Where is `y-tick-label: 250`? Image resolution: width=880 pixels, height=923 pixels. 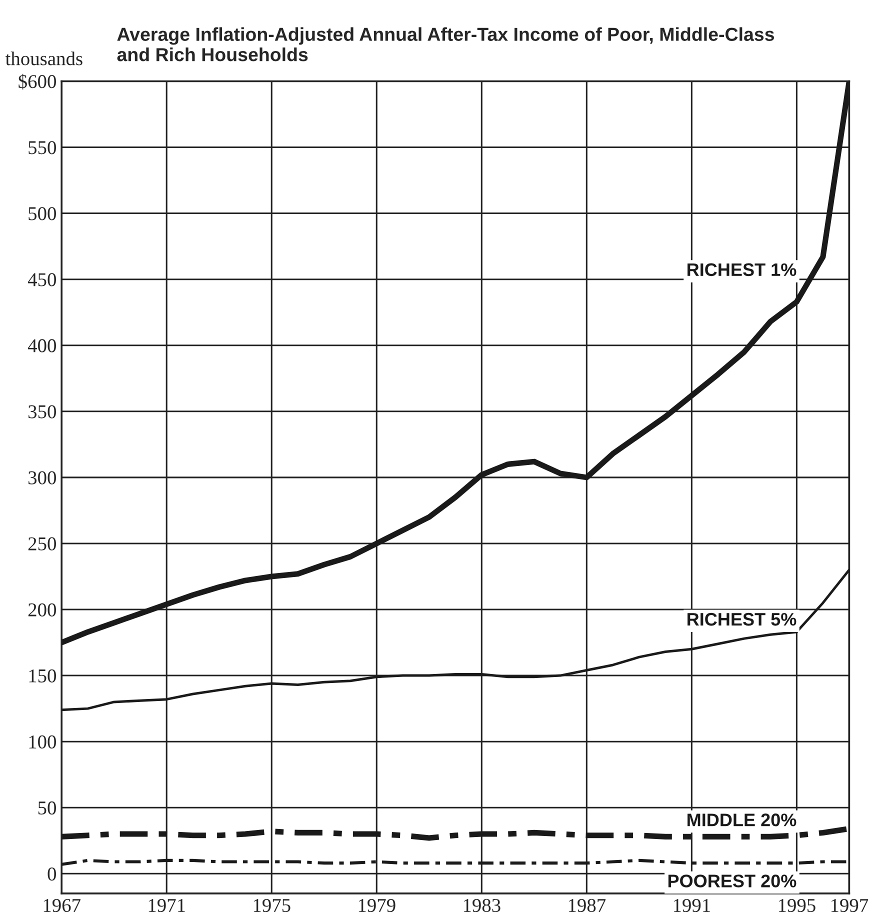
y-tick-label: 250 is located at coordinates (42, 543).